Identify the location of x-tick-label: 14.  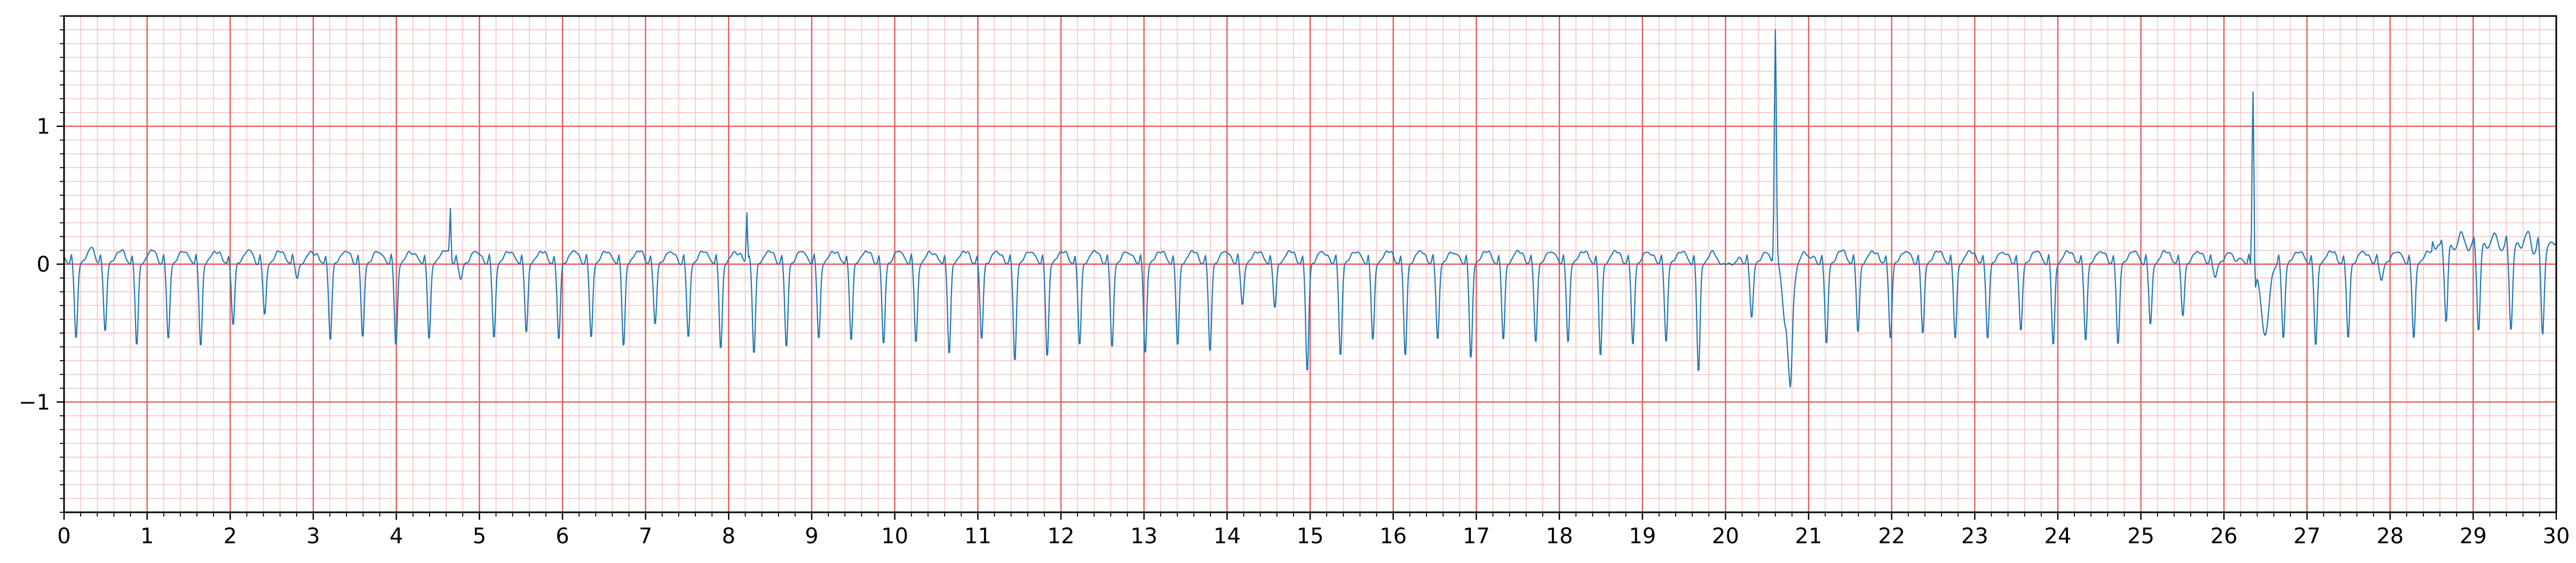
(1227, 536).